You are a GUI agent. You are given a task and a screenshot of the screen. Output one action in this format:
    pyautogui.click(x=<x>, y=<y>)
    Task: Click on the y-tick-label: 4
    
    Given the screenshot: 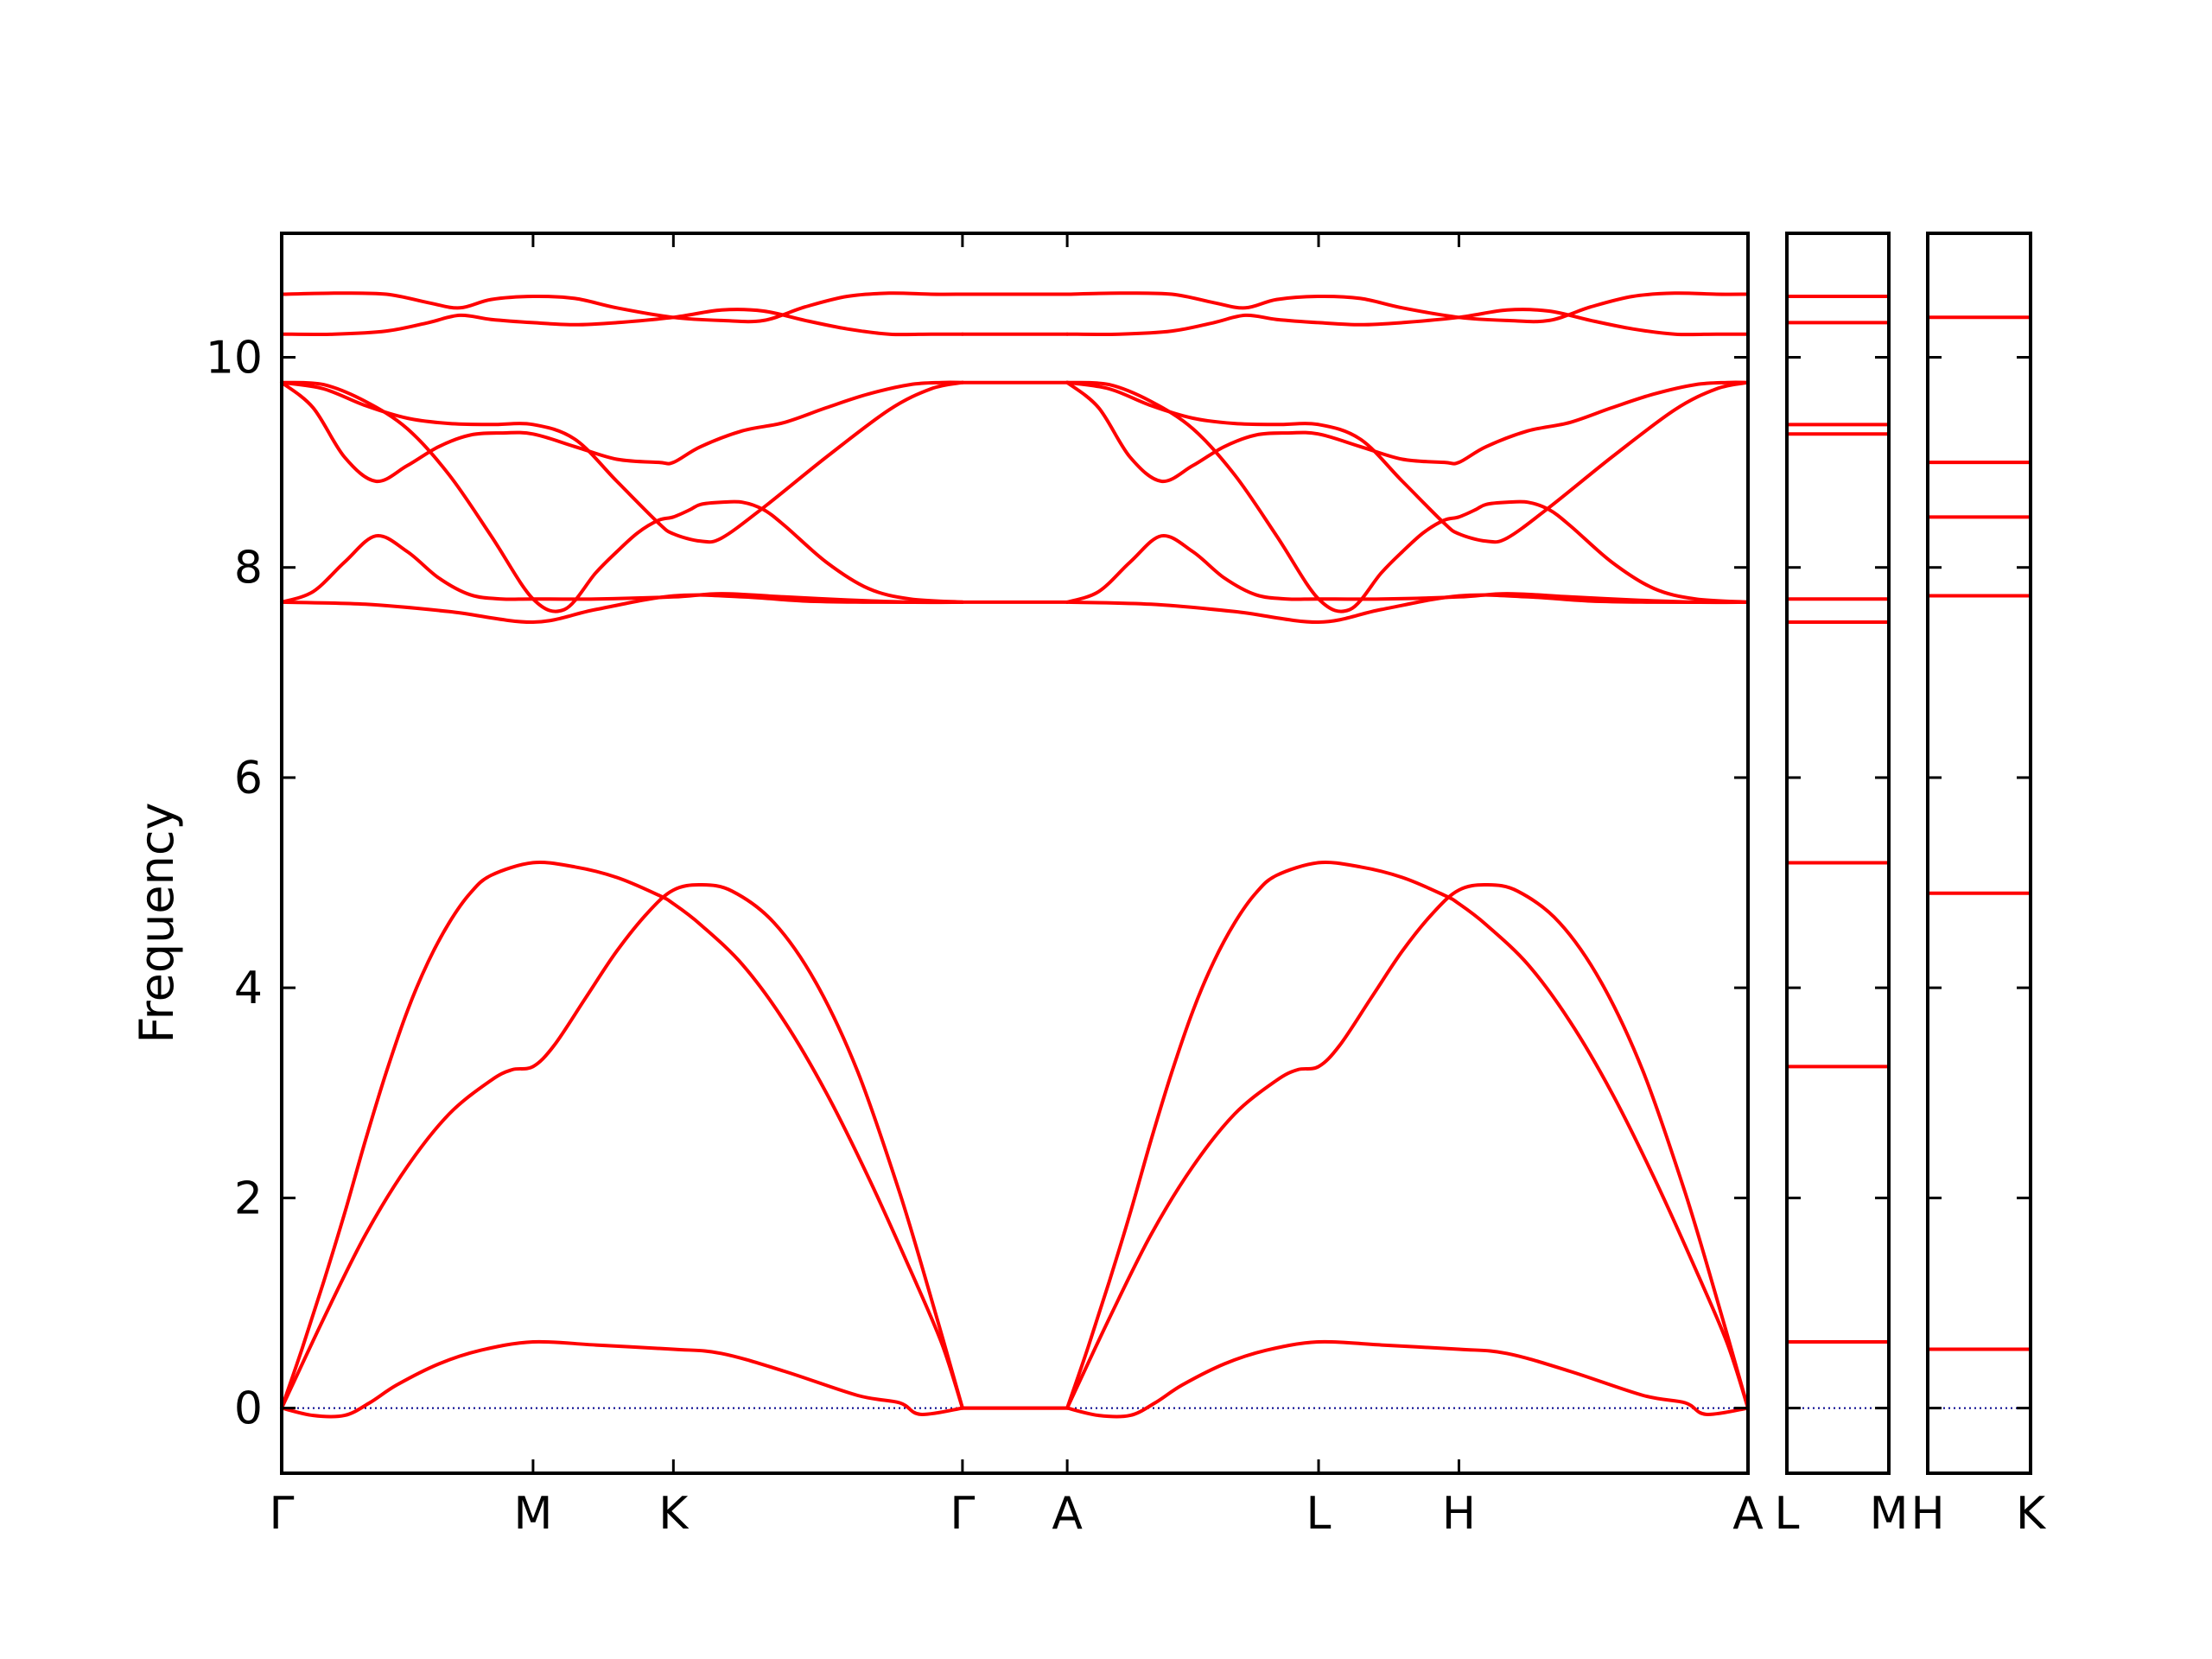 What is the action you would take?
    pyautogui.click(x=248, y=988)
    